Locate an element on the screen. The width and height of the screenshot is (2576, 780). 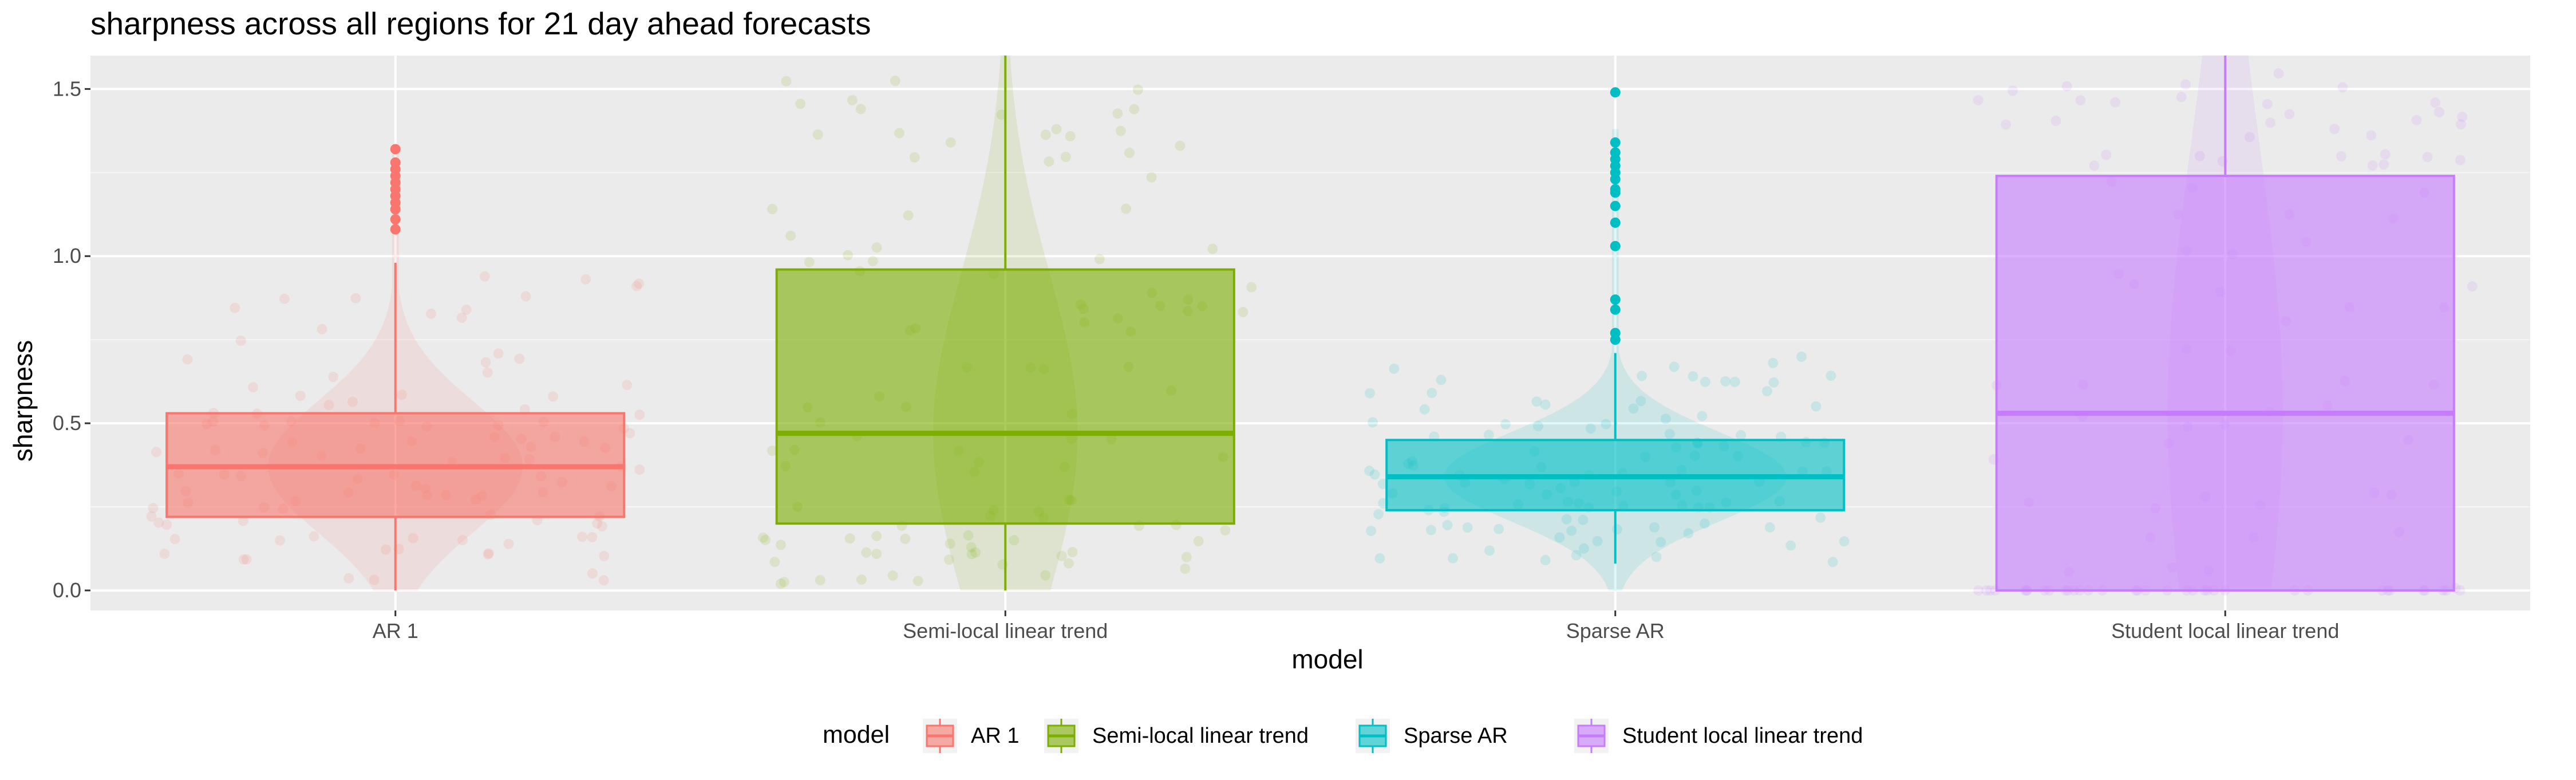
legend-title: model is located at coordinates (856, 735).